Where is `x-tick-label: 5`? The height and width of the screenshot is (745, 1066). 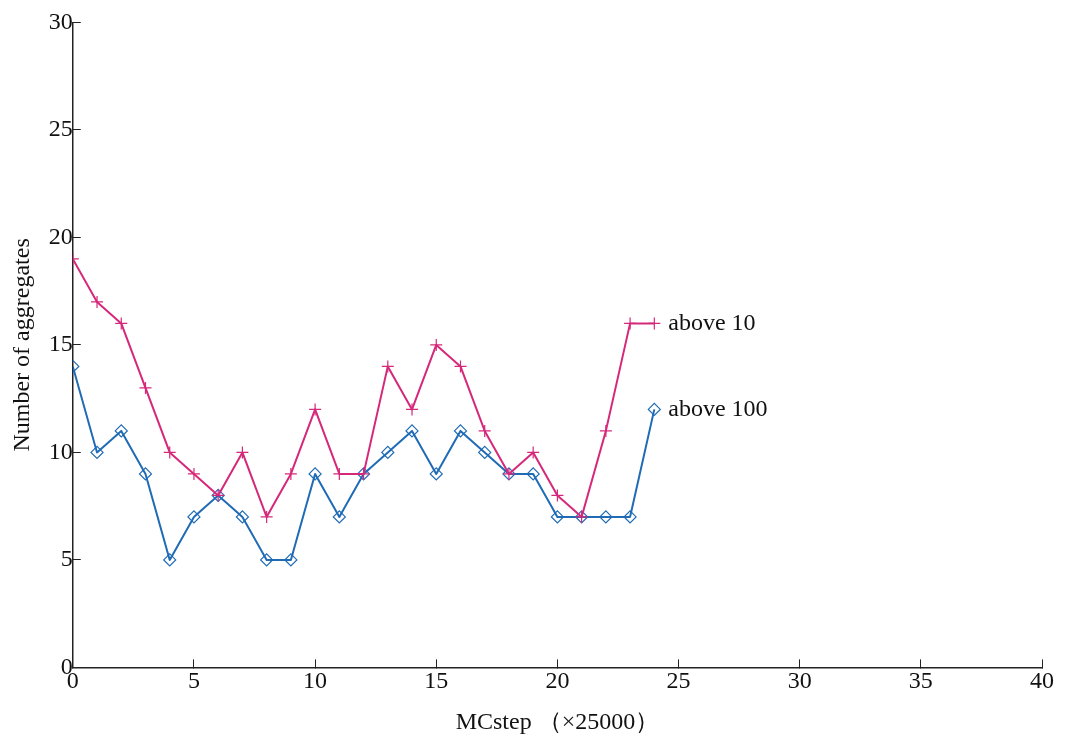
x-tick-label: 5 is located at coordinates (193, 680).